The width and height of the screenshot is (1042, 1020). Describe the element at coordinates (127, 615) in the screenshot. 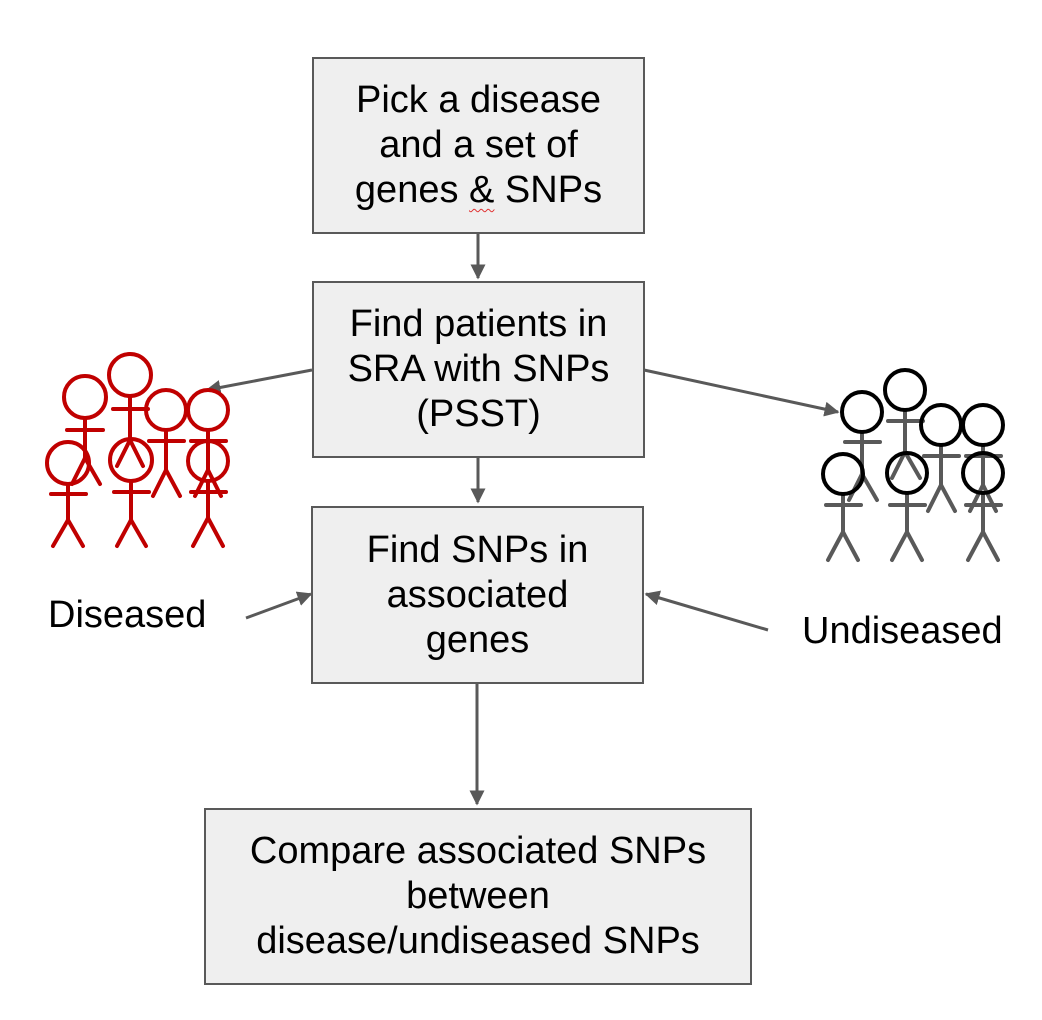

I see `diseased-label: Diseased` at that location.